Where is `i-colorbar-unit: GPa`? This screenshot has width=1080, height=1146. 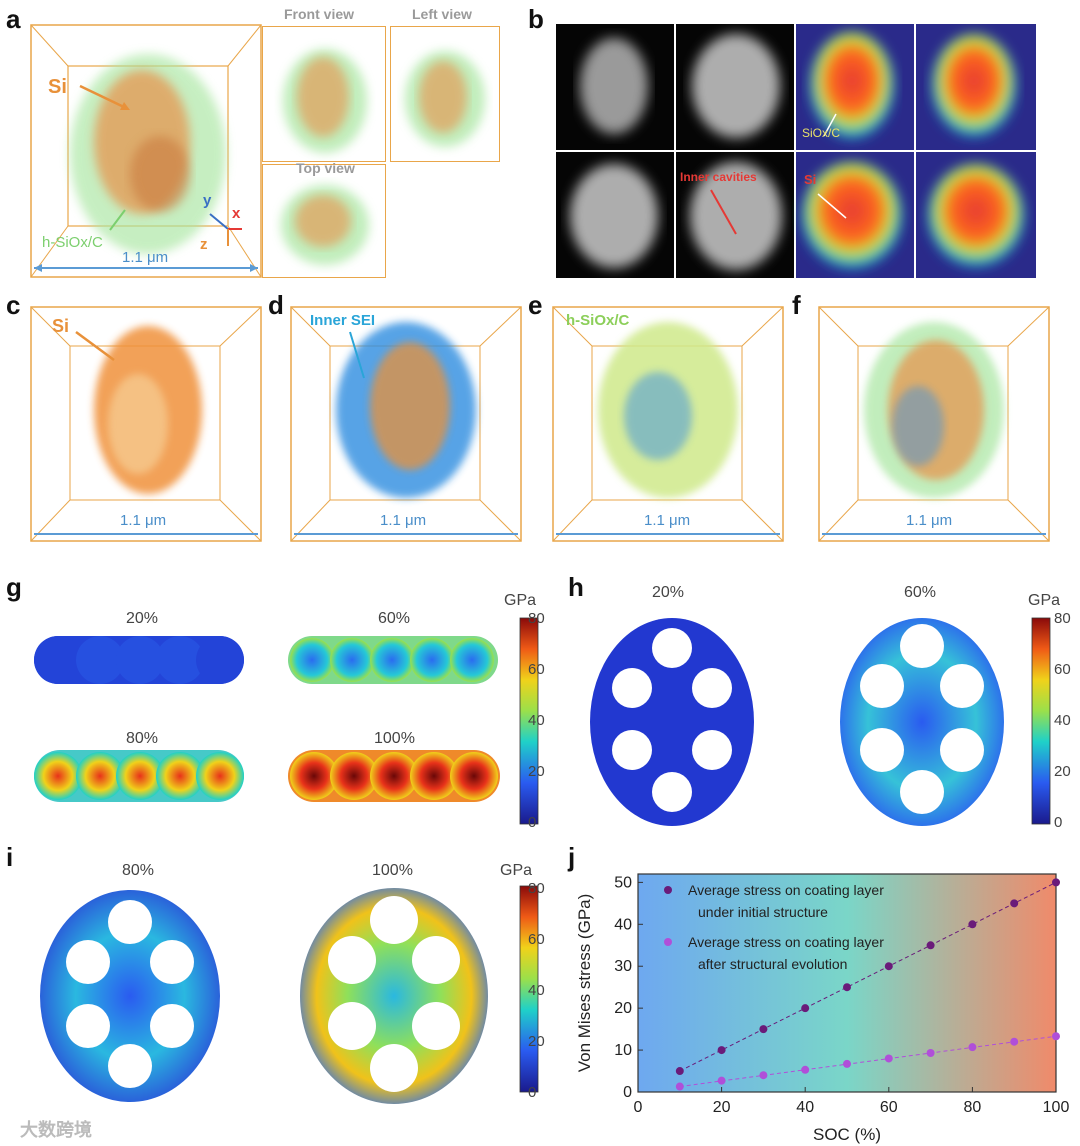 i-colorbar-unit: GPa is located at coordinates (516, 870).